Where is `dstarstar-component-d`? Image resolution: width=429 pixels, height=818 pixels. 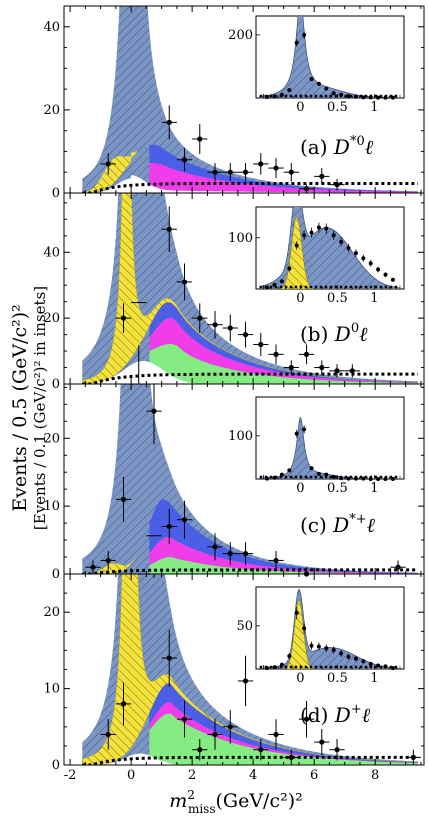 dstarstar-component-d is located at coordinates (283, 723).